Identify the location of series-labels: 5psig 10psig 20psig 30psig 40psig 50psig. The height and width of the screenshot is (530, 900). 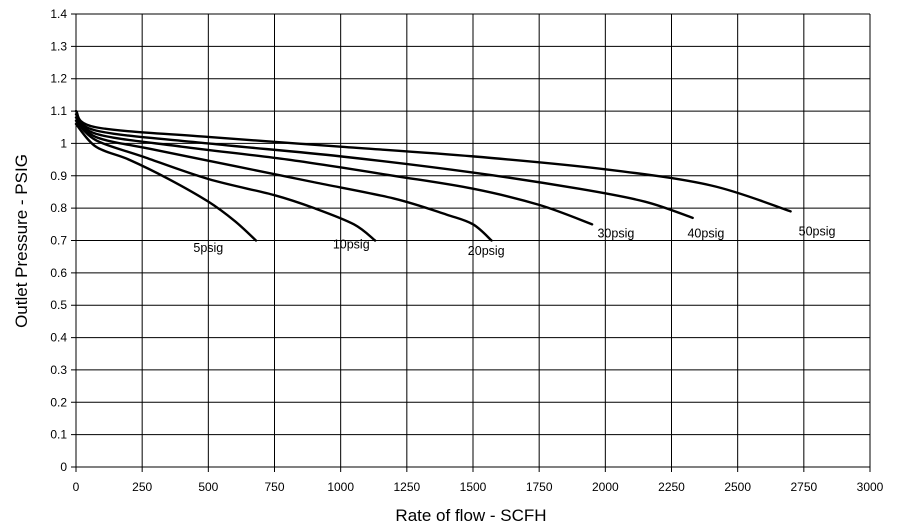
(514, 241).